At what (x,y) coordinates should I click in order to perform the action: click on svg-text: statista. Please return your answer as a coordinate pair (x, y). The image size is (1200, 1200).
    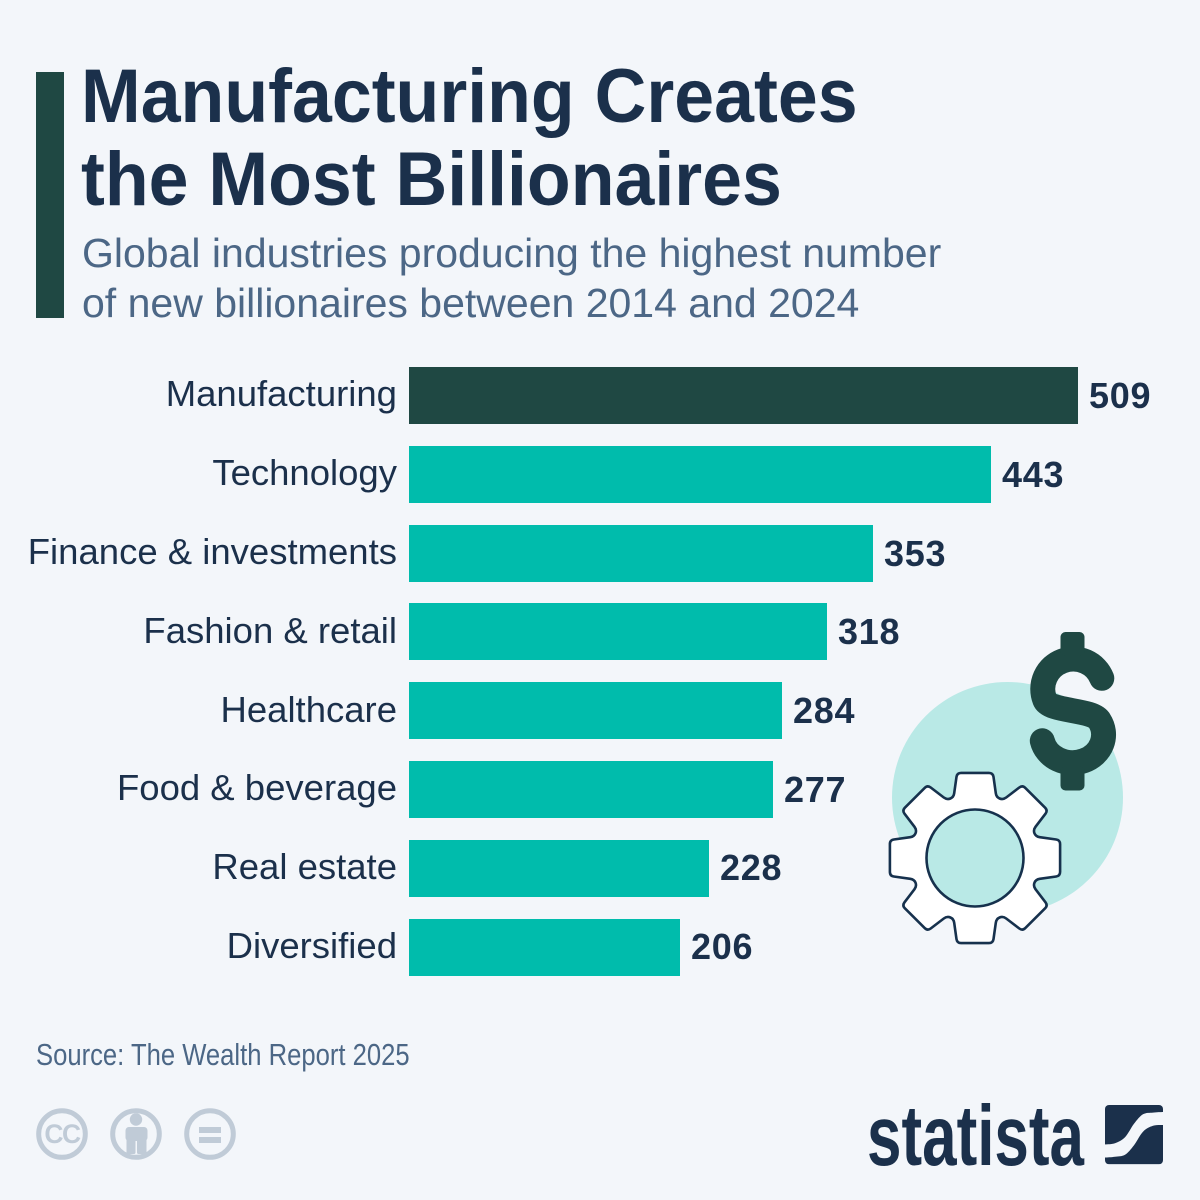
    Looking at the image, I should click on (976, 1135).